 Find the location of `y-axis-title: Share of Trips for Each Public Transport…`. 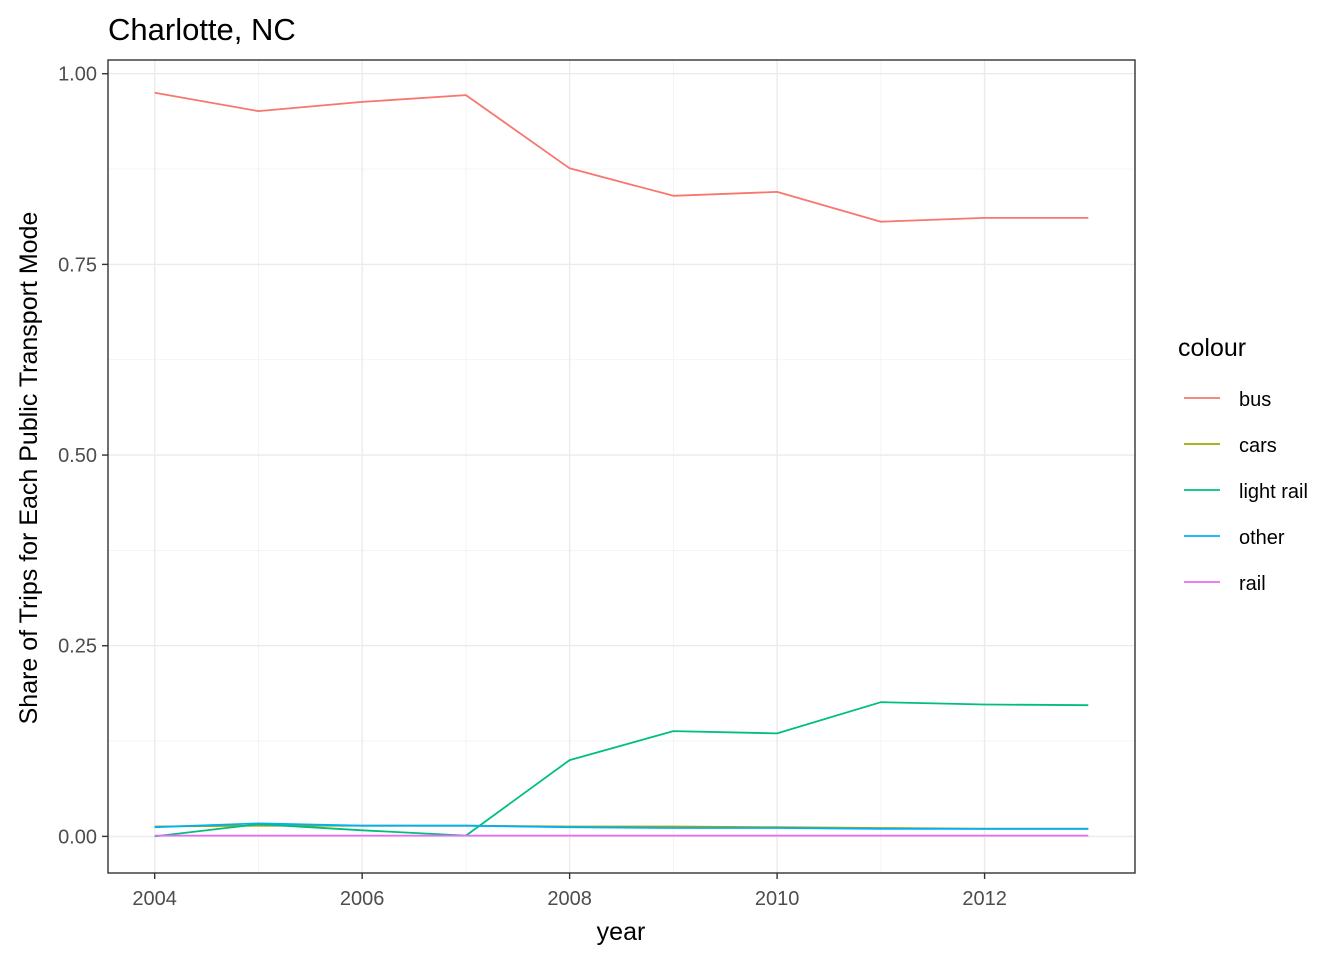

y-axis-title: Share of Trips for Each Public Transport… is located at coordinates (29, 468).